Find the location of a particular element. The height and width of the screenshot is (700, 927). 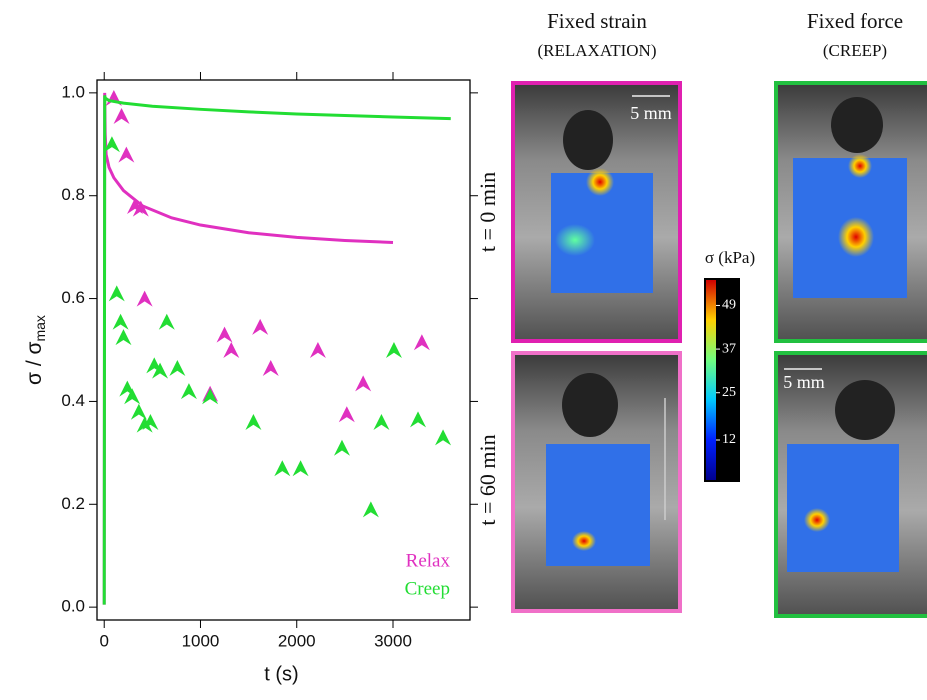

colorbar-tick-label: 49 is located at coordinates (729, 305).